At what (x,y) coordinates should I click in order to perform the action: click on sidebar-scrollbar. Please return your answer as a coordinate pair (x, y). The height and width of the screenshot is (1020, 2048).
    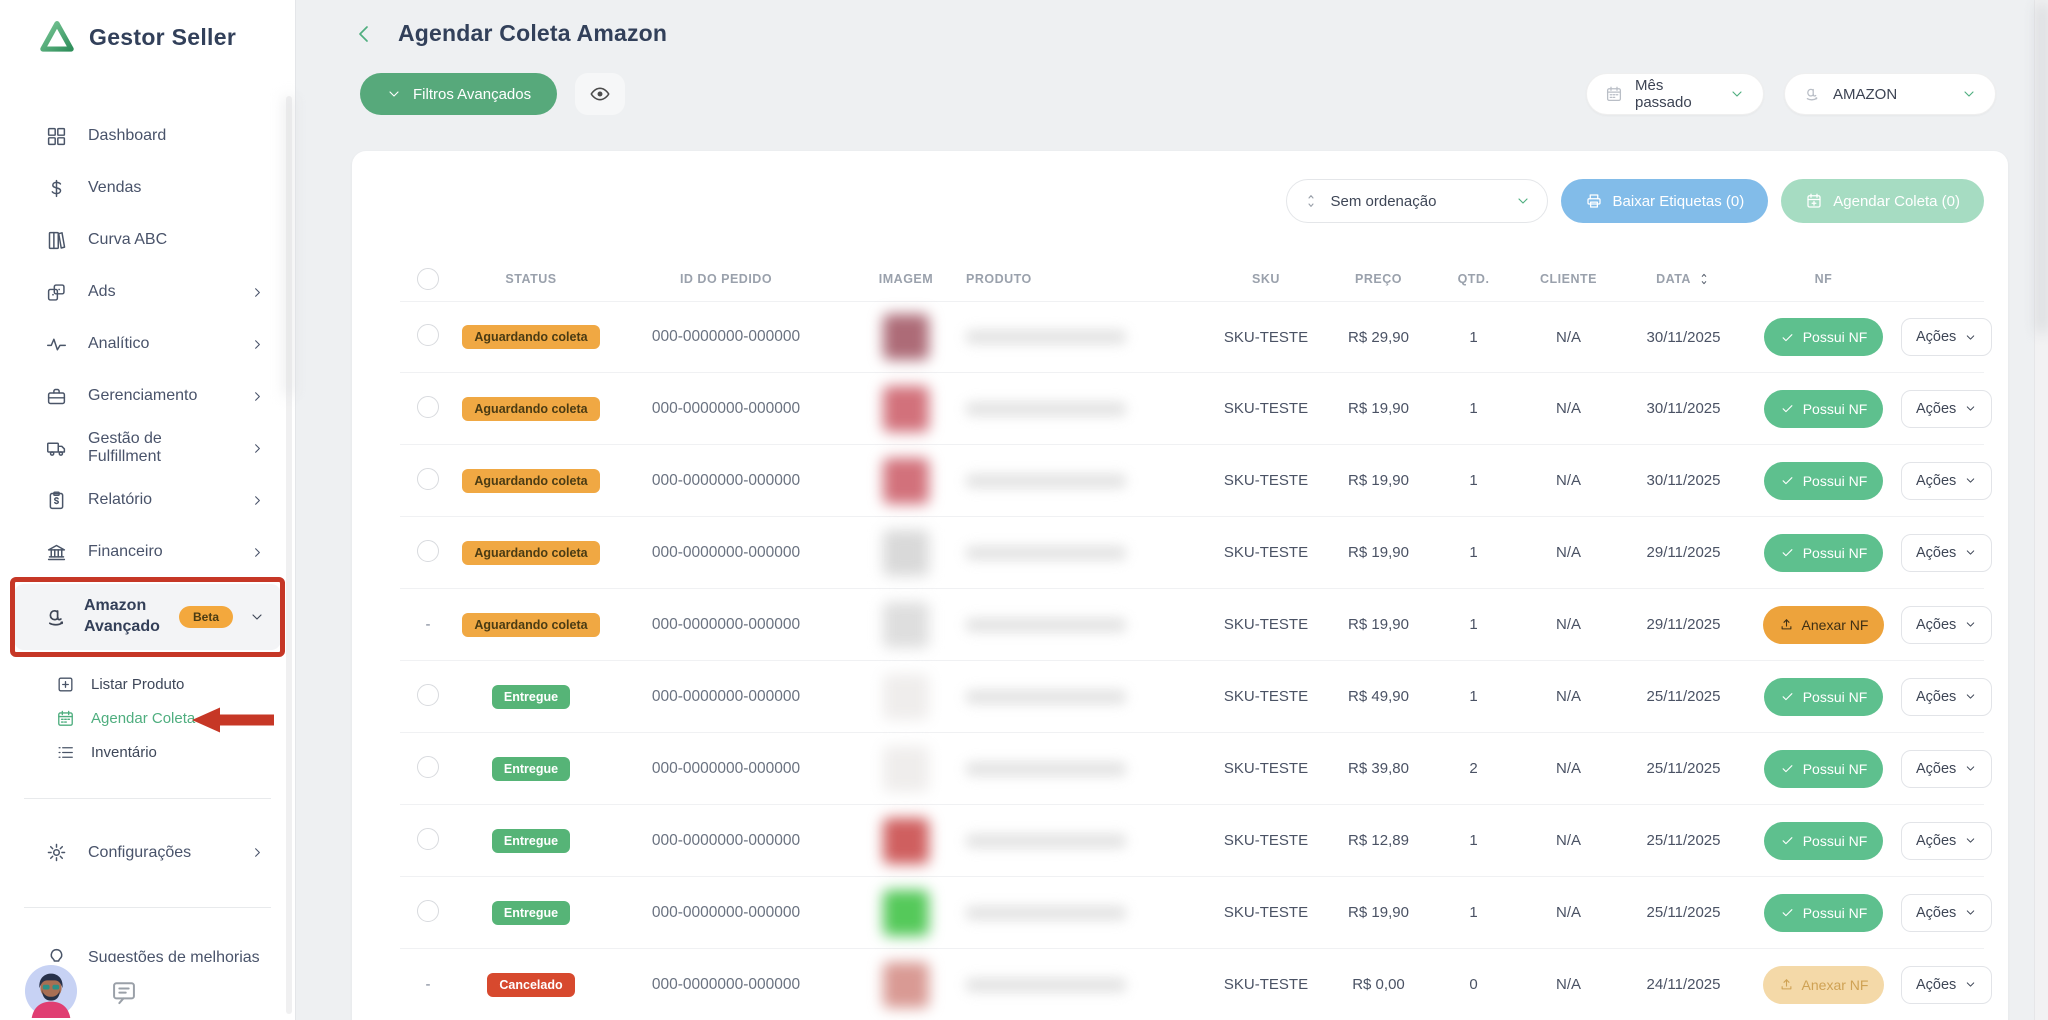
    Looking at the image, I should click on (289, 555).